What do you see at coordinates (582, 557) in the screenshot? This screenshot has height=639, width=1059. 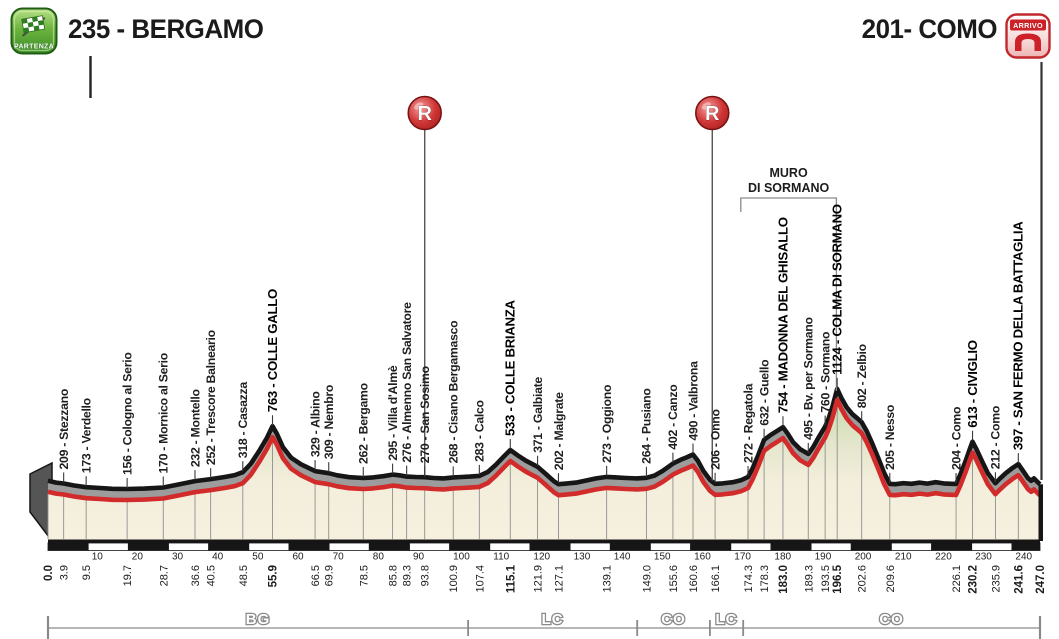 I see `ruler-decade-label: 130` at bounding box center [582, 557].